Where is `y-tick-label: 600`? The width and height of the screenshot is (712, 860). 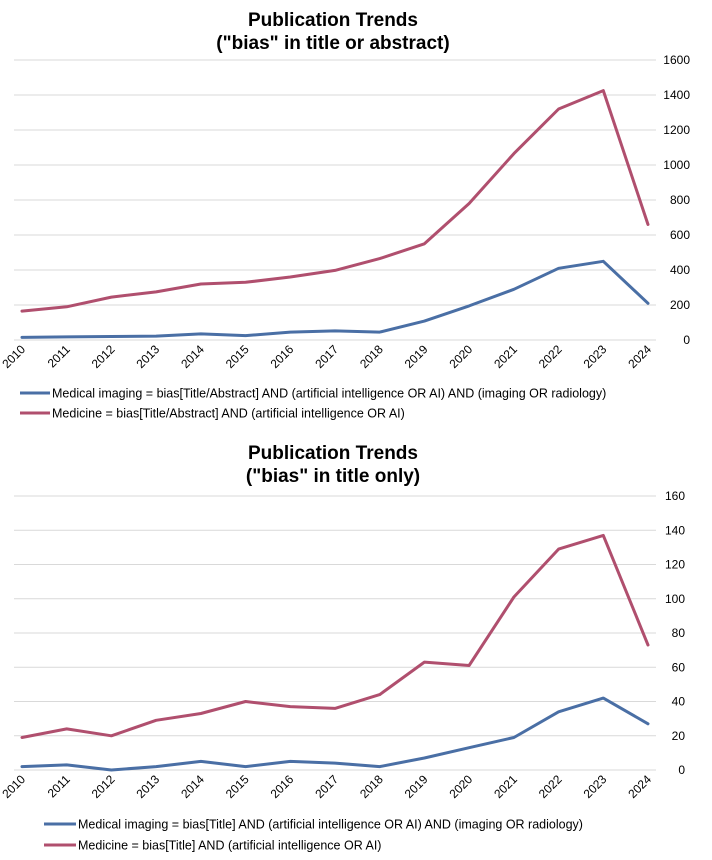
y-tick-label: 600 is located at coordinates (680, 235).